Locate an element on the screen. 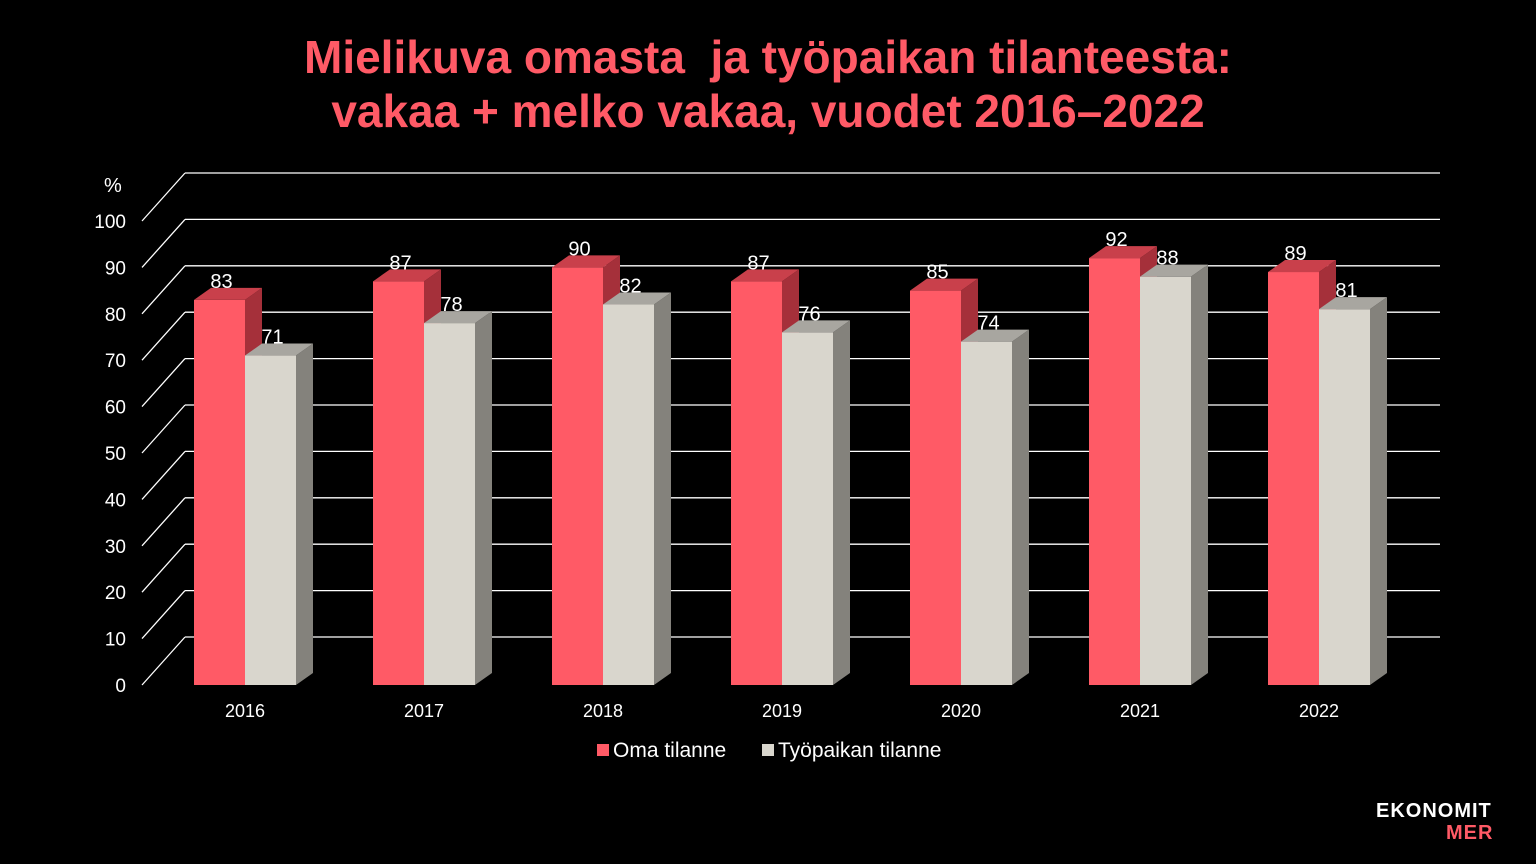 The image size is (1536, 864). y-tick-label: 50 is located at coordinates (115, 454).